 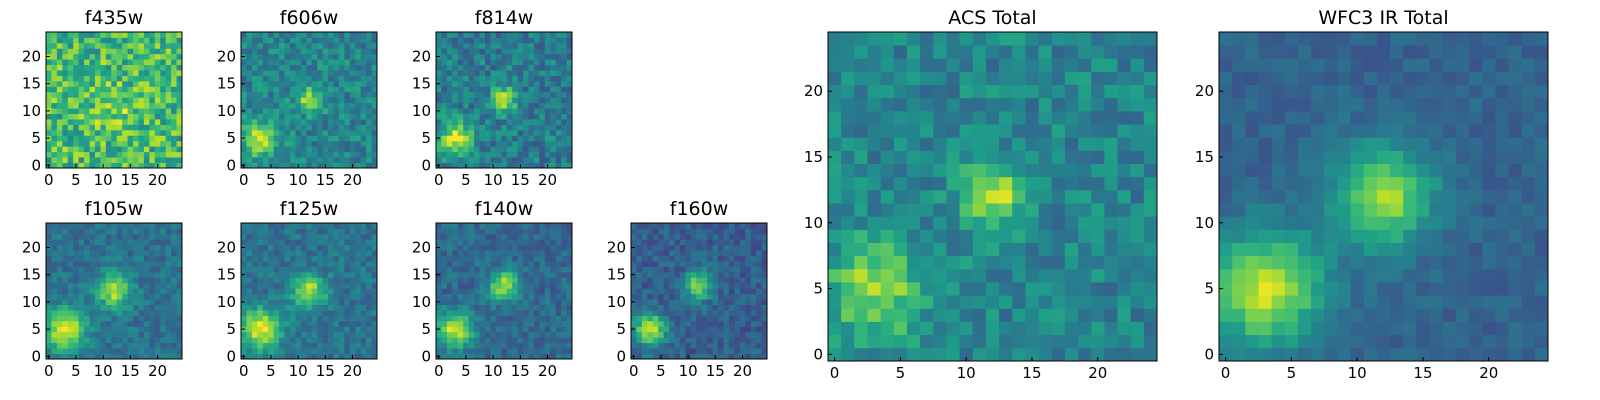 What do you see at coordinates (688, 371) in the screenshot?
I see `x-tick-label: 10` at bounding box center [688, 371].